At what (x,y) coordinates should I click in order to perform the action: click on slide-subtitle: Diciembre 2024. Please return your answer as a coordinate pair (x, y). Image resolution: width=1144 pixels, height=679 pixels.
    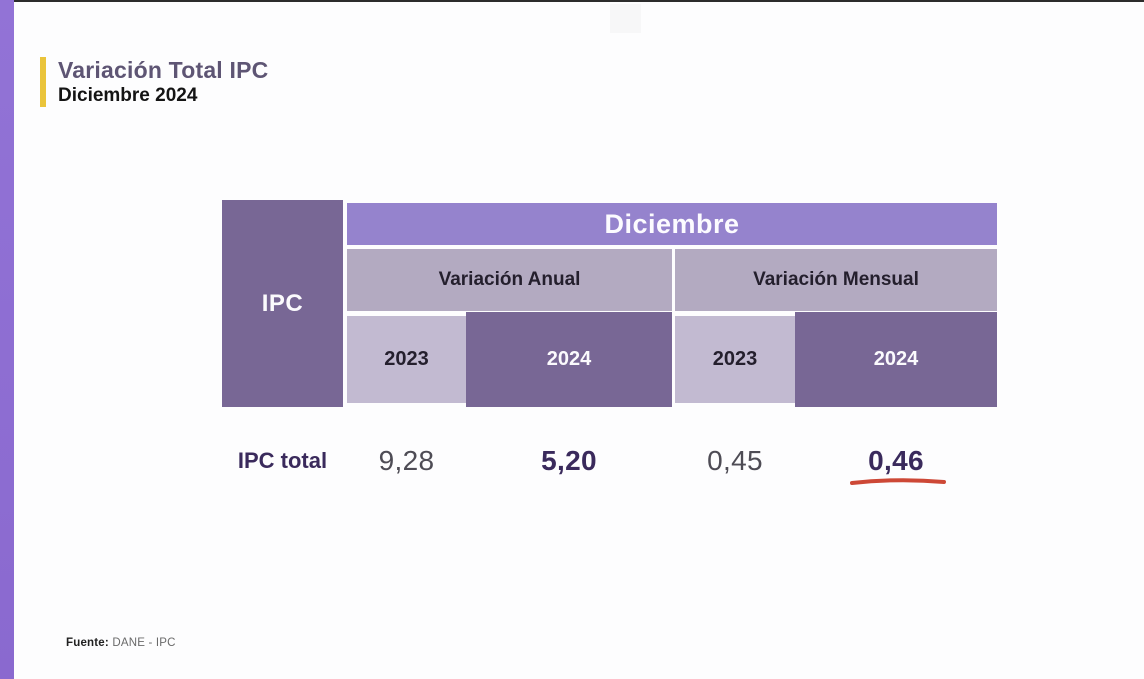
    Looking at the image, I should click on (128, 95).